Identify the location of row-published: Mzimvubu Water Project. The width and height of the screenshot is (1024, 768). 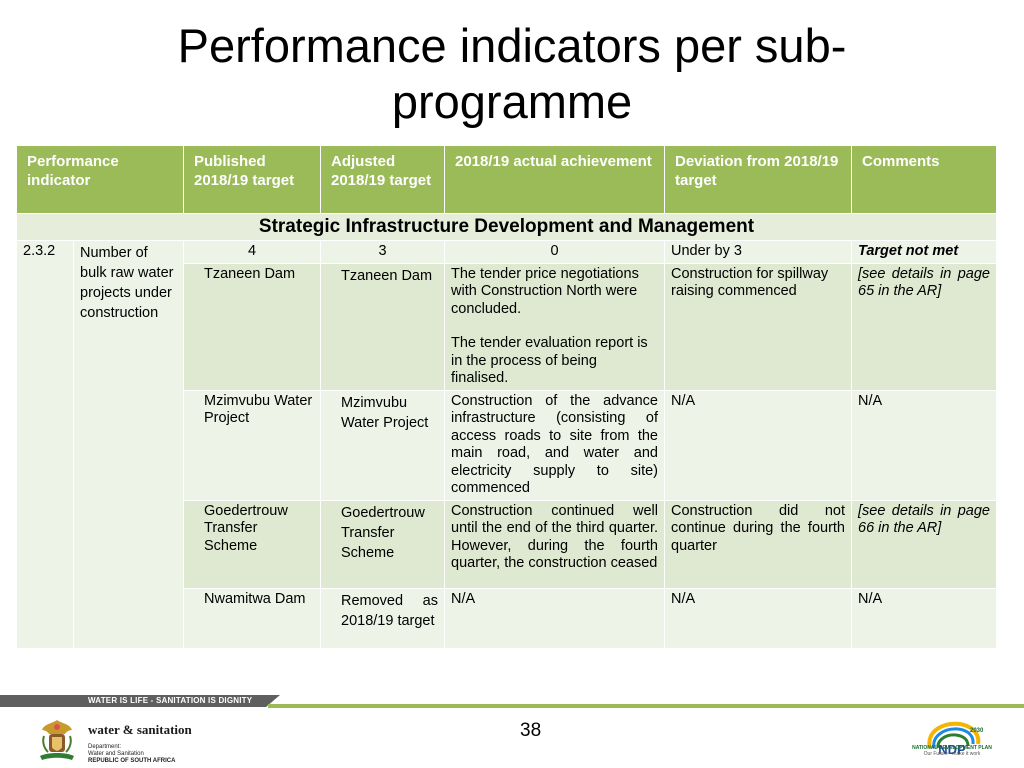
(252, 445).